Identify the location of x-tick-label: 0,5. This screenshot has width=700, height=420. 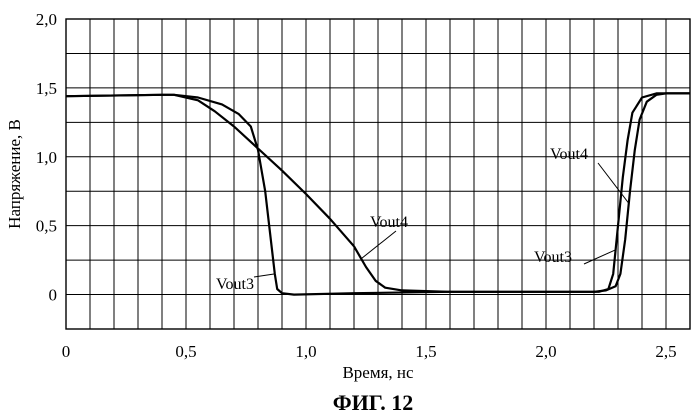
(185, 351).